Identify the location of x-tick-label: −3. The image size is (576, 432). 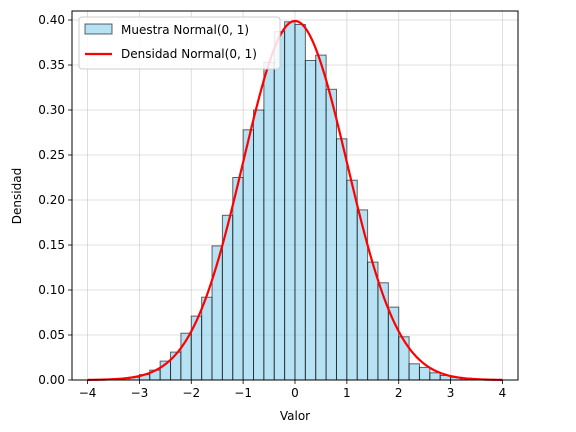
(140, 393).